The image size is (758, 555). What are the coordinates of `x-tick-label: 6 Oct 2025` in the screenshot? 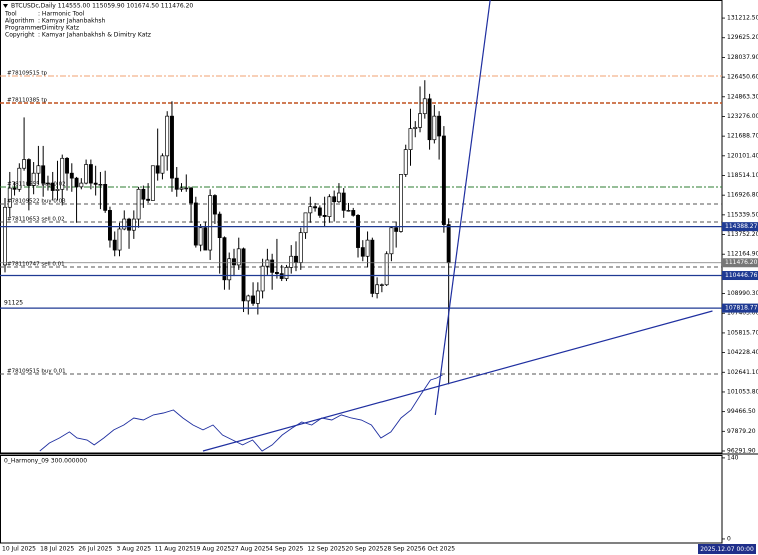 It's located at (438, 549).